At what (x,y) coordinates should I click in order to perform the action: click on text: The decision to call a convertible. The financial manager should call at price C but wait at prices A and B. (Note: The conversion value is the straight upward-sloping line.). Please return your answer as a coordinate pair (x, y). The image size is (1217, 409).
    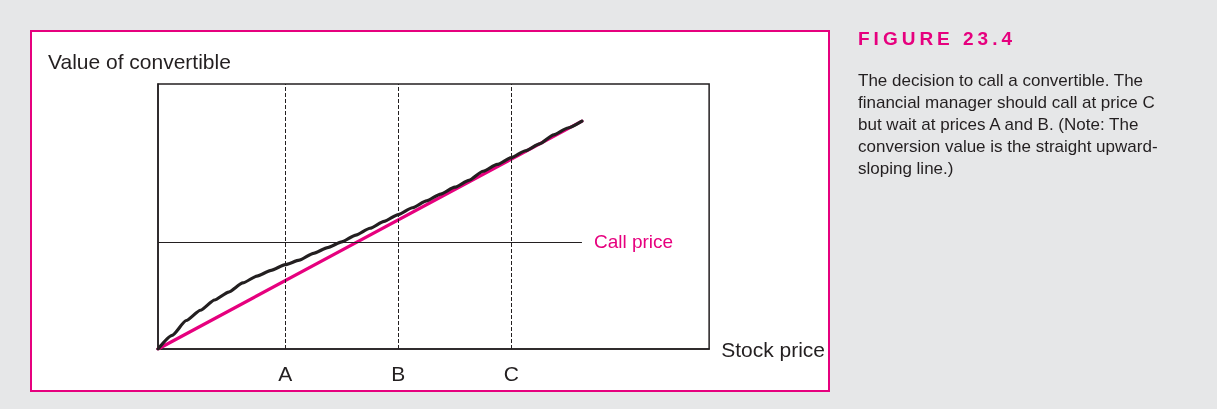
    Looking at the image, I should click on (1008, 125).